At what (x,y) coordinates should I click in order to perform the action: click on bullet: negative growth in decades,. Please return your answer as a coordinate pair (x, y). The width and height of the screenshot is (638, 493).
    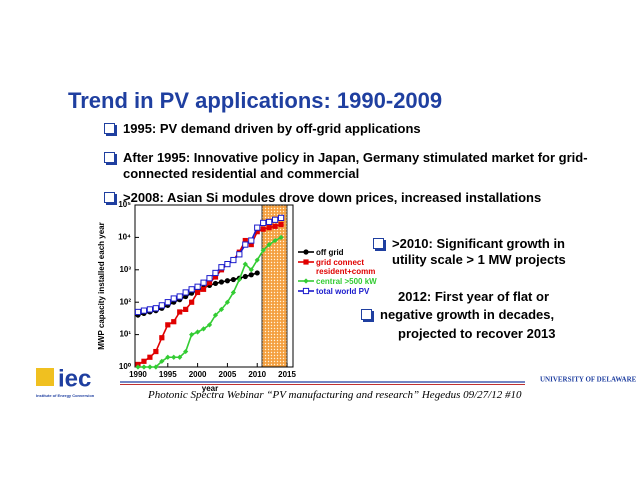
    Looking at the image, I should click on (457, 314).